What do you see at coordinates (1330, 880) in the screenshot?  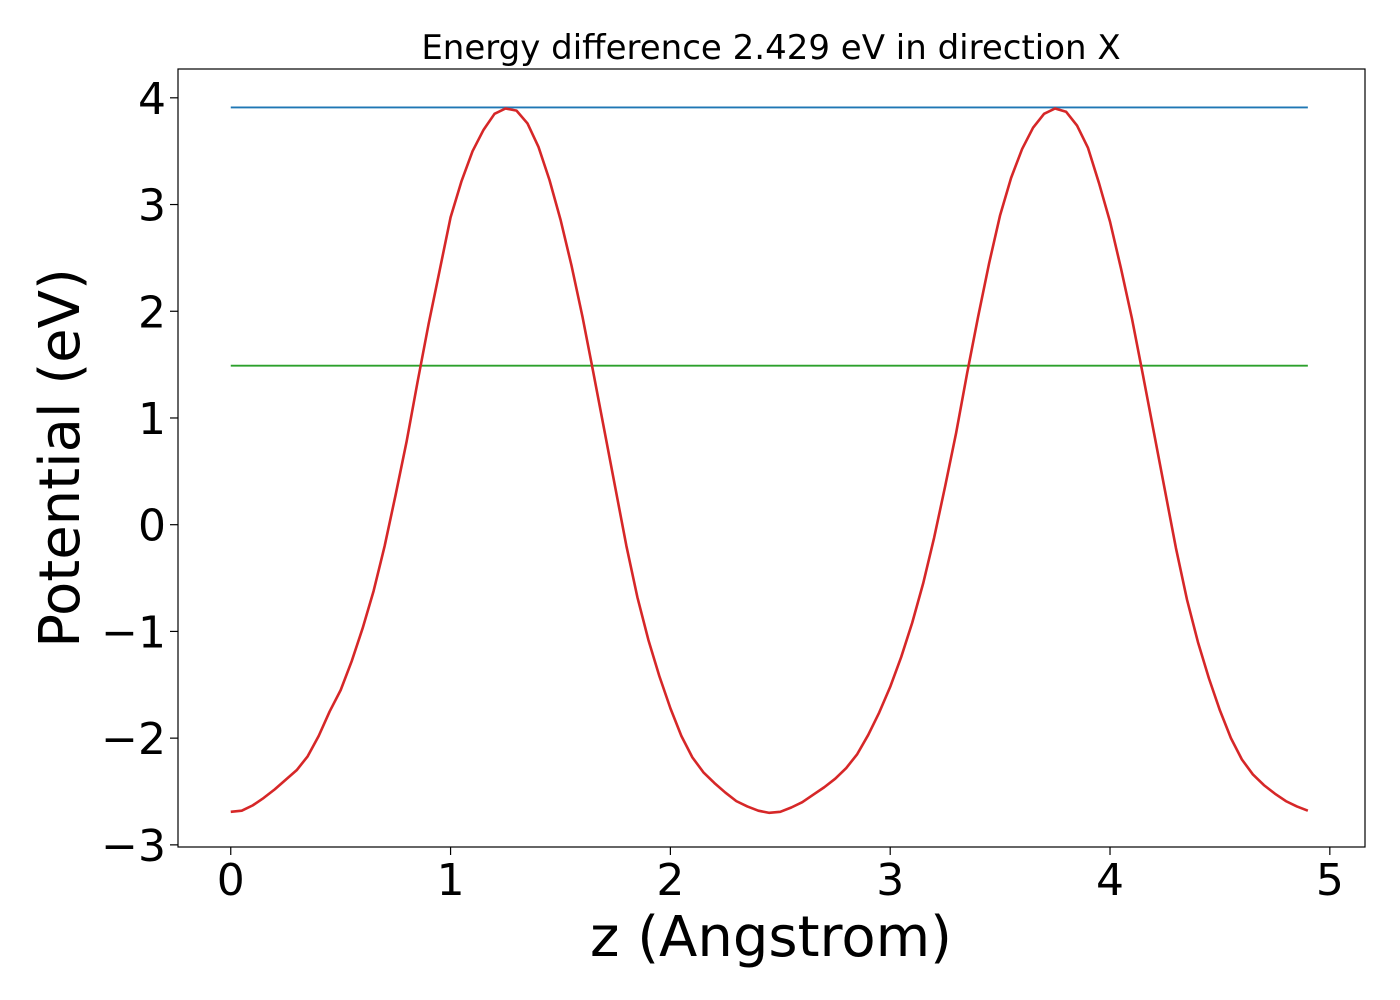 I see `x-tick-label: 5` at bounding box center [1330, 880].